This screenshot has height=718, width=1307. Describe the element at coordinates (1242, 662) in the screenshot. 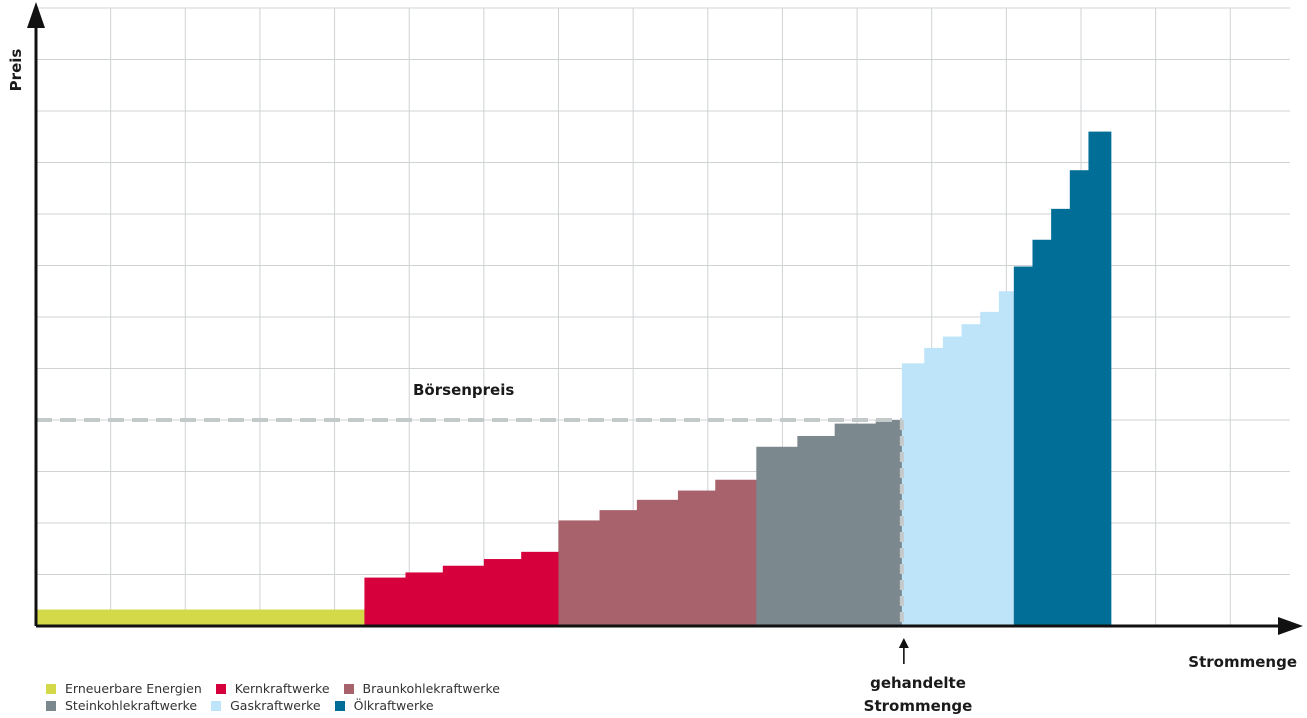

I see `x-axis-label: Strommenge` at that location.